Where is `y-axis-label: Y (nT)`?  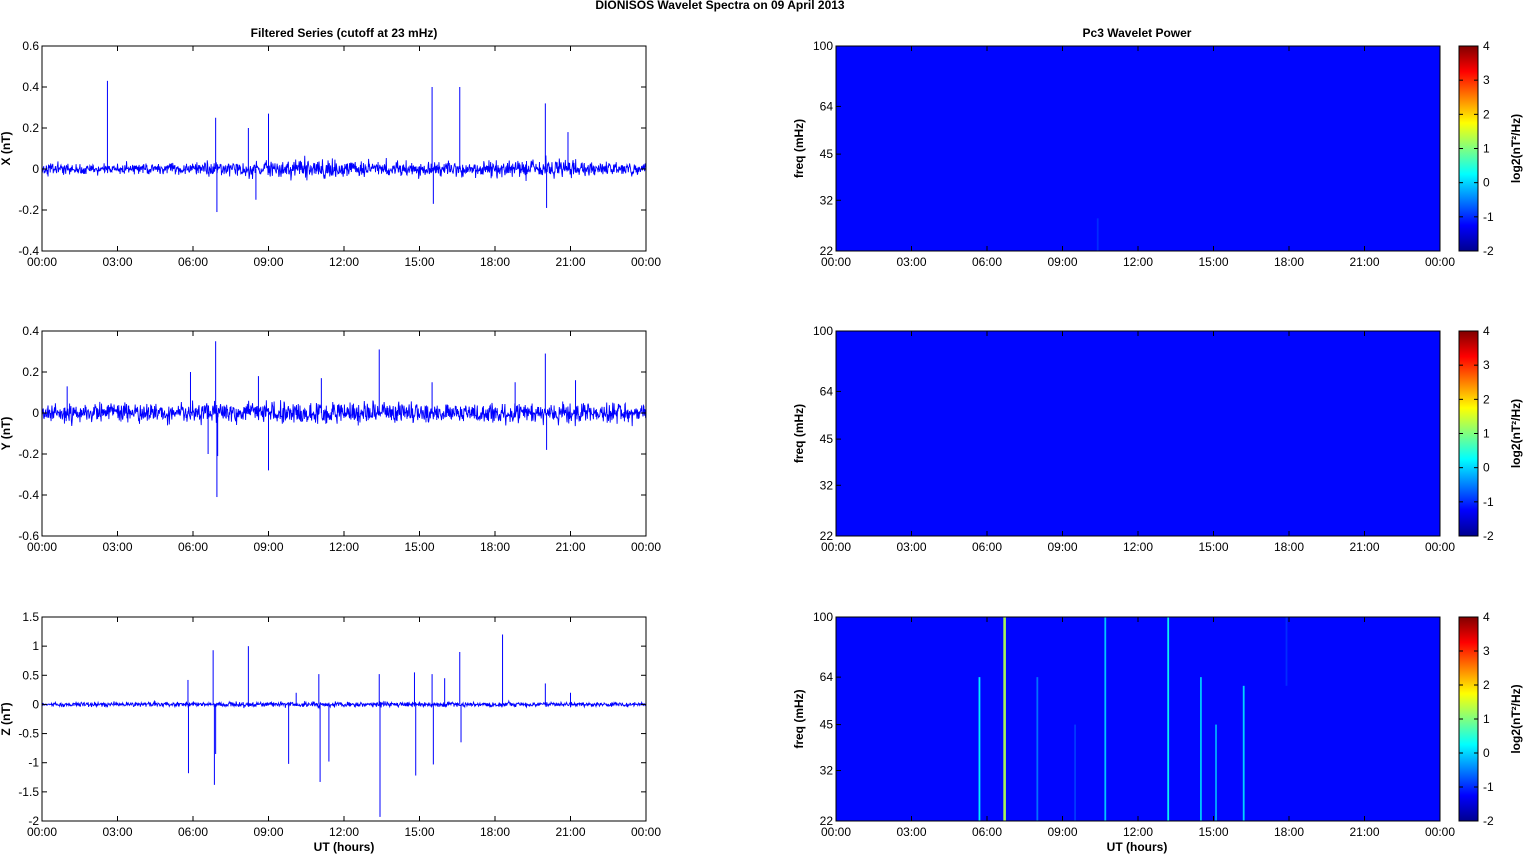
y-axis-label: Y (nT) is located at coordinates (6, 434).